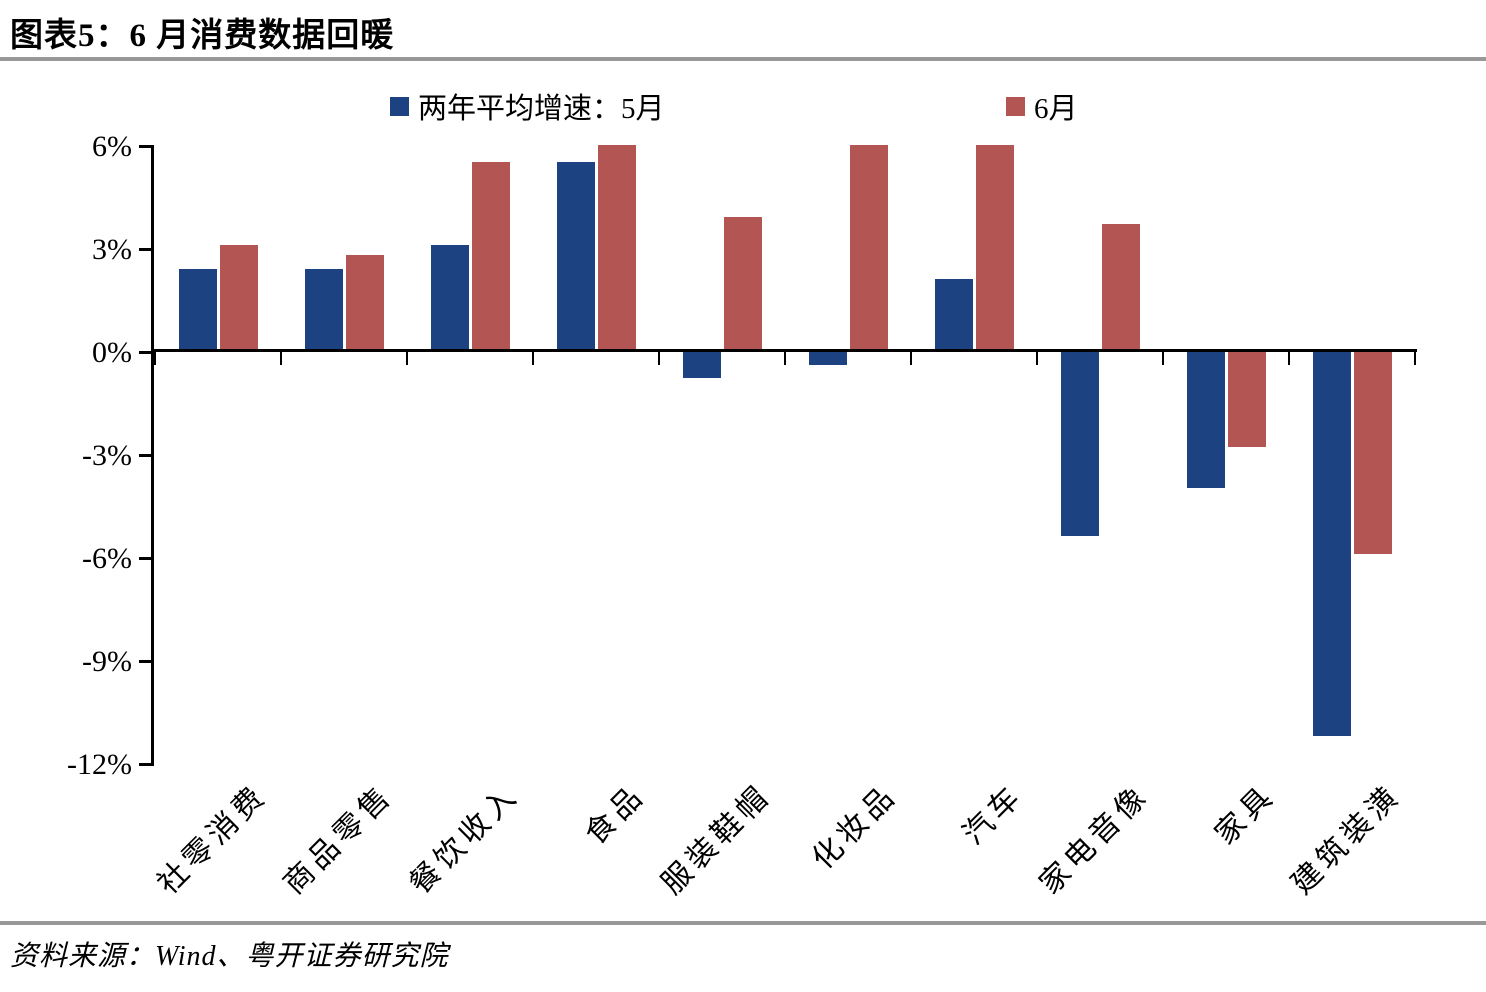 Image resolution: width=1486 pixels, height=992 pixels. Describe the element at coordinates (1245, 815) in the screenshot. I see `x-axis-category-label: 家具` at that location.